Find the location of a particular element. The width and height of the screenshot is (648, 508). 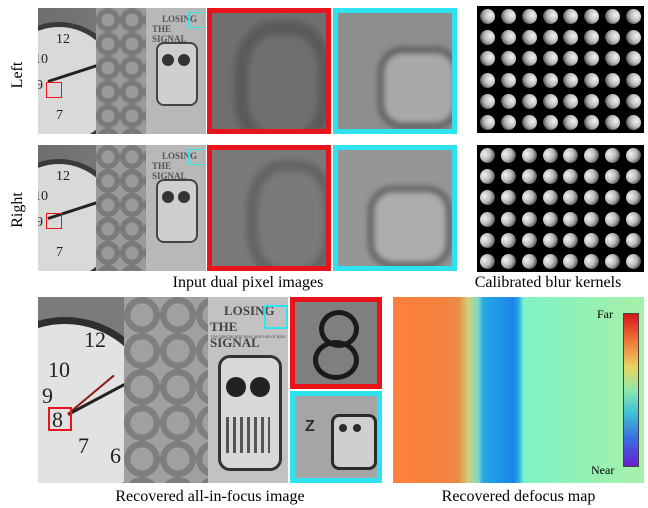

right-cyan-crop is located at coordinates (395, 208).